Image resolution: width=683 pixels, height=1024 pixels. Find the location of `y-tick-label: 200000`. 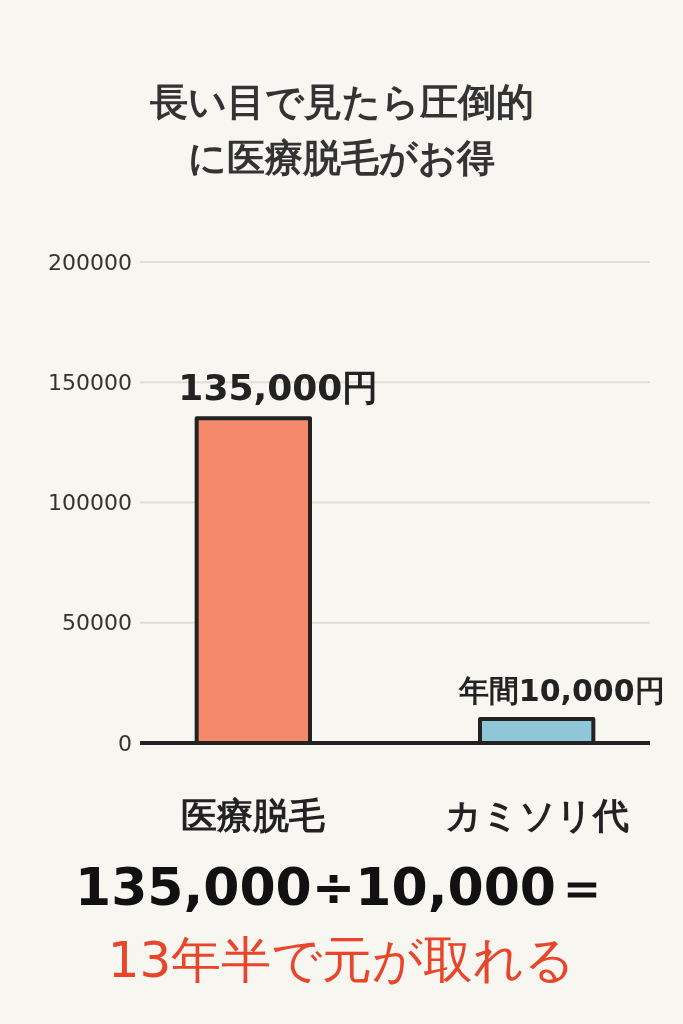

y-tick-label: 200000 is located at coordinates (90, 262).